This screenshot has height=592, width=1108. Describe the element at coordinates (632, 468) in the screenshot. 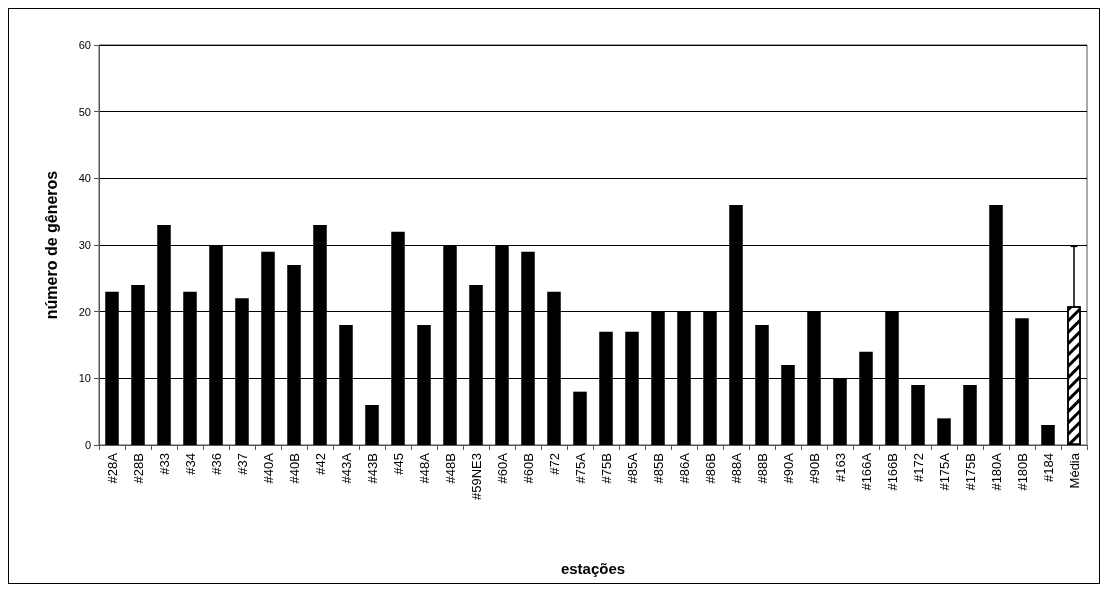

I see `x-tick-label: #85A` at that location.